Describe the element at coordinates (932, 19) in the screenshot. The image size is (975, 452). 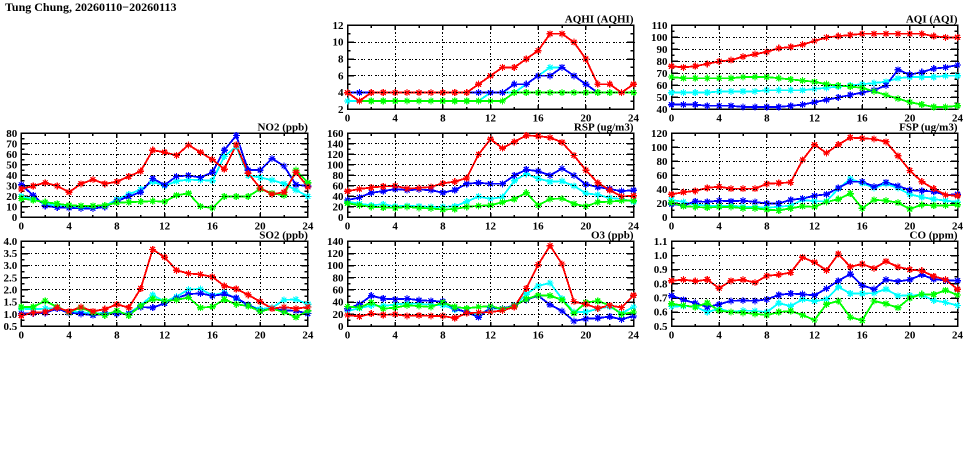
I see `svg-text: AQI (AQI)` at that location.